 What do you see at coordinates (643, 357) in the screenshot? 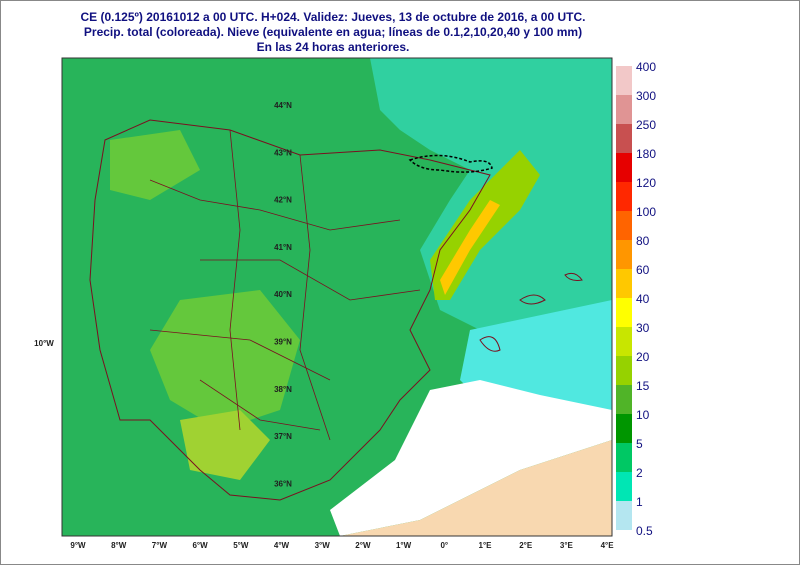
I see `colorbar-label: 20` at bounding box center [643, 357].